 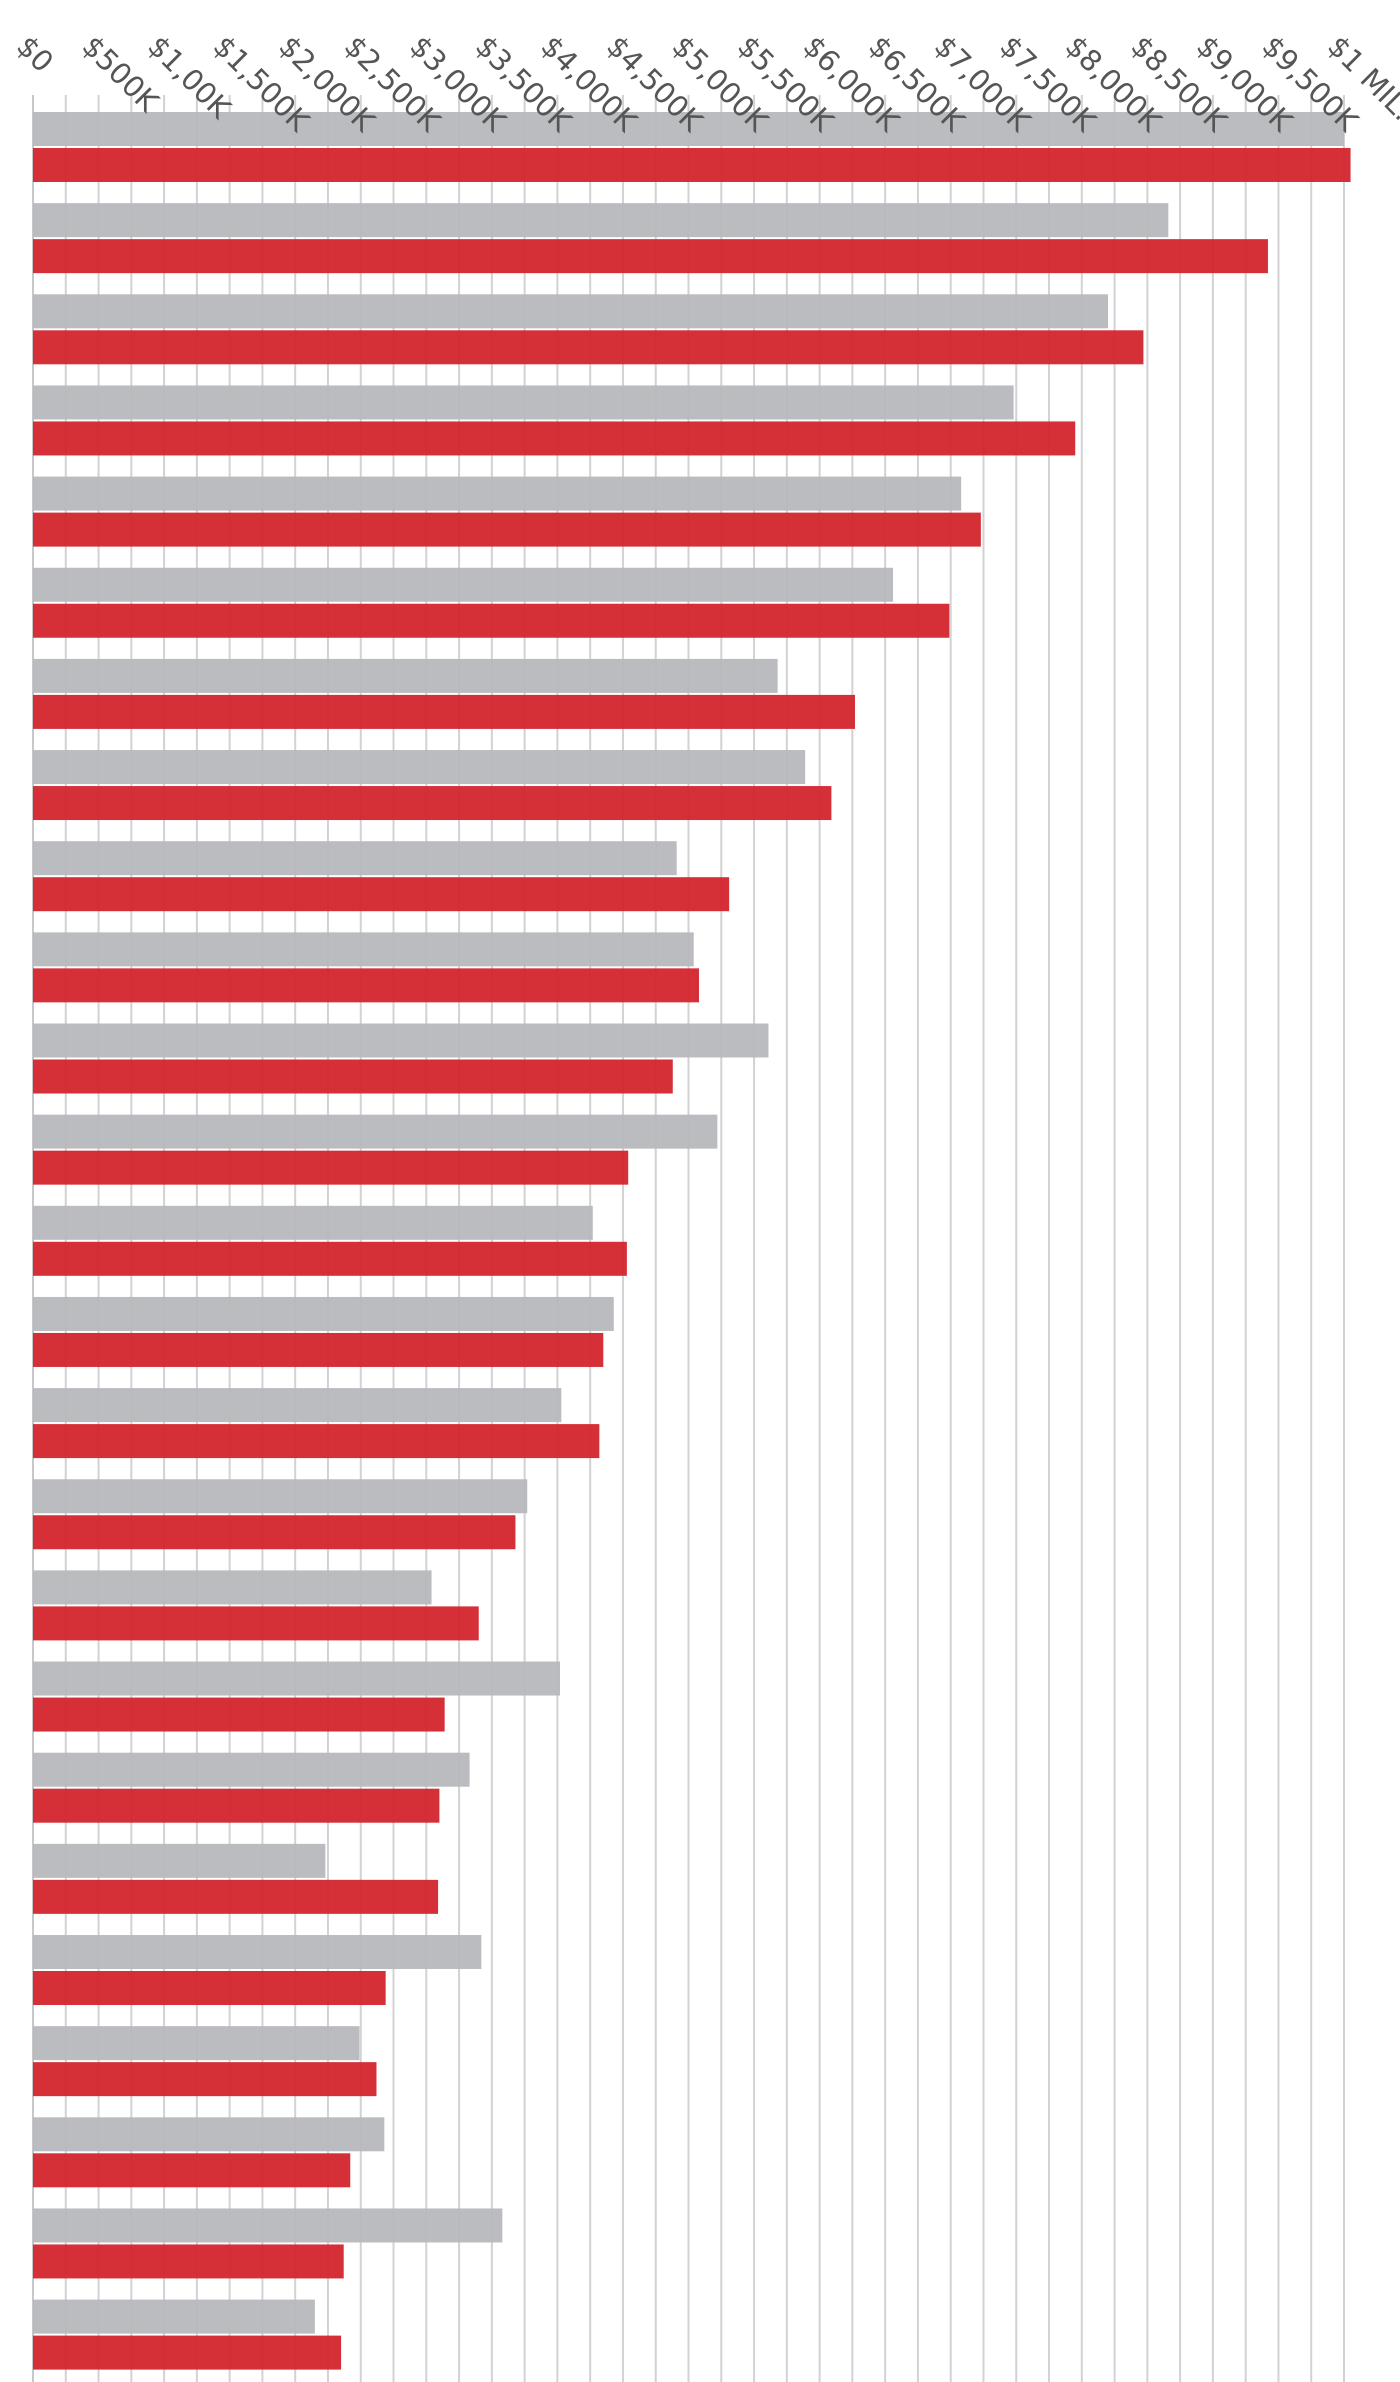 What do you see at coordinates (35, 54) in the screenshot?
I see `x-tick-label: $0` at bounding box center [35, 54].